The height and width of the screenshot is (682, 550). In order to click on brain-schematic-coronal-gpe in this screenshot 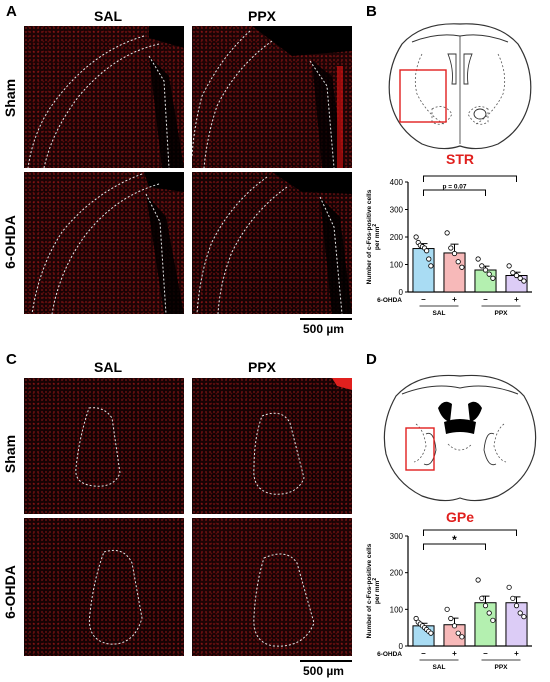, I will do `click(460, 435)`.